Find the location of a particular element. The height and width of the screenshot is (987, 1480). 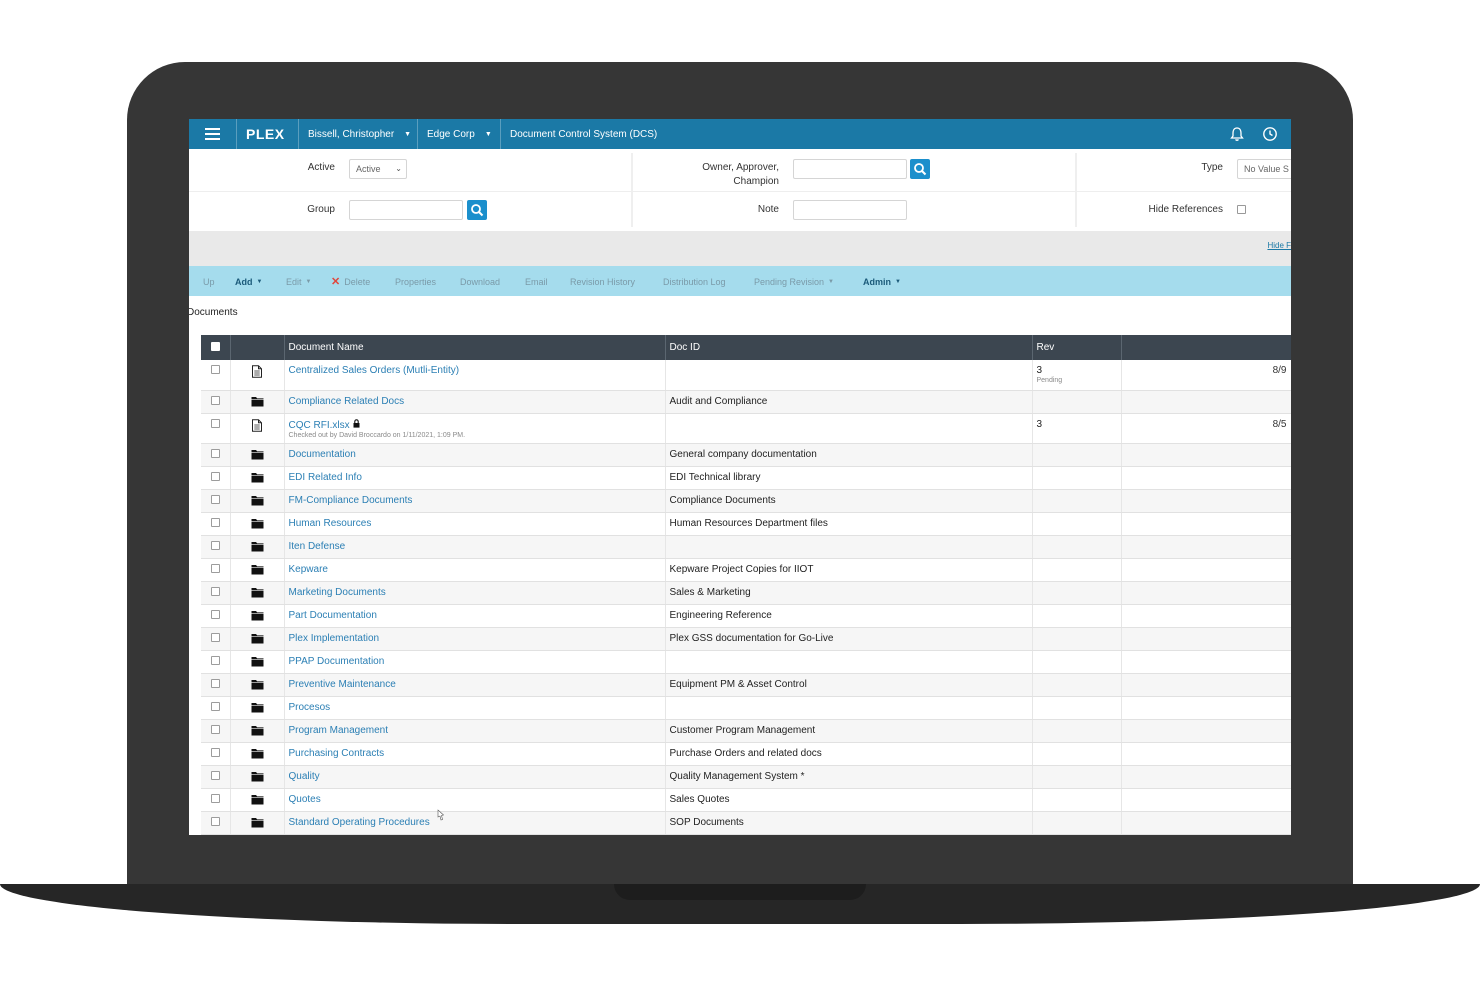

document-name-link: EDI Related Info is located at coordinates (325, 477).